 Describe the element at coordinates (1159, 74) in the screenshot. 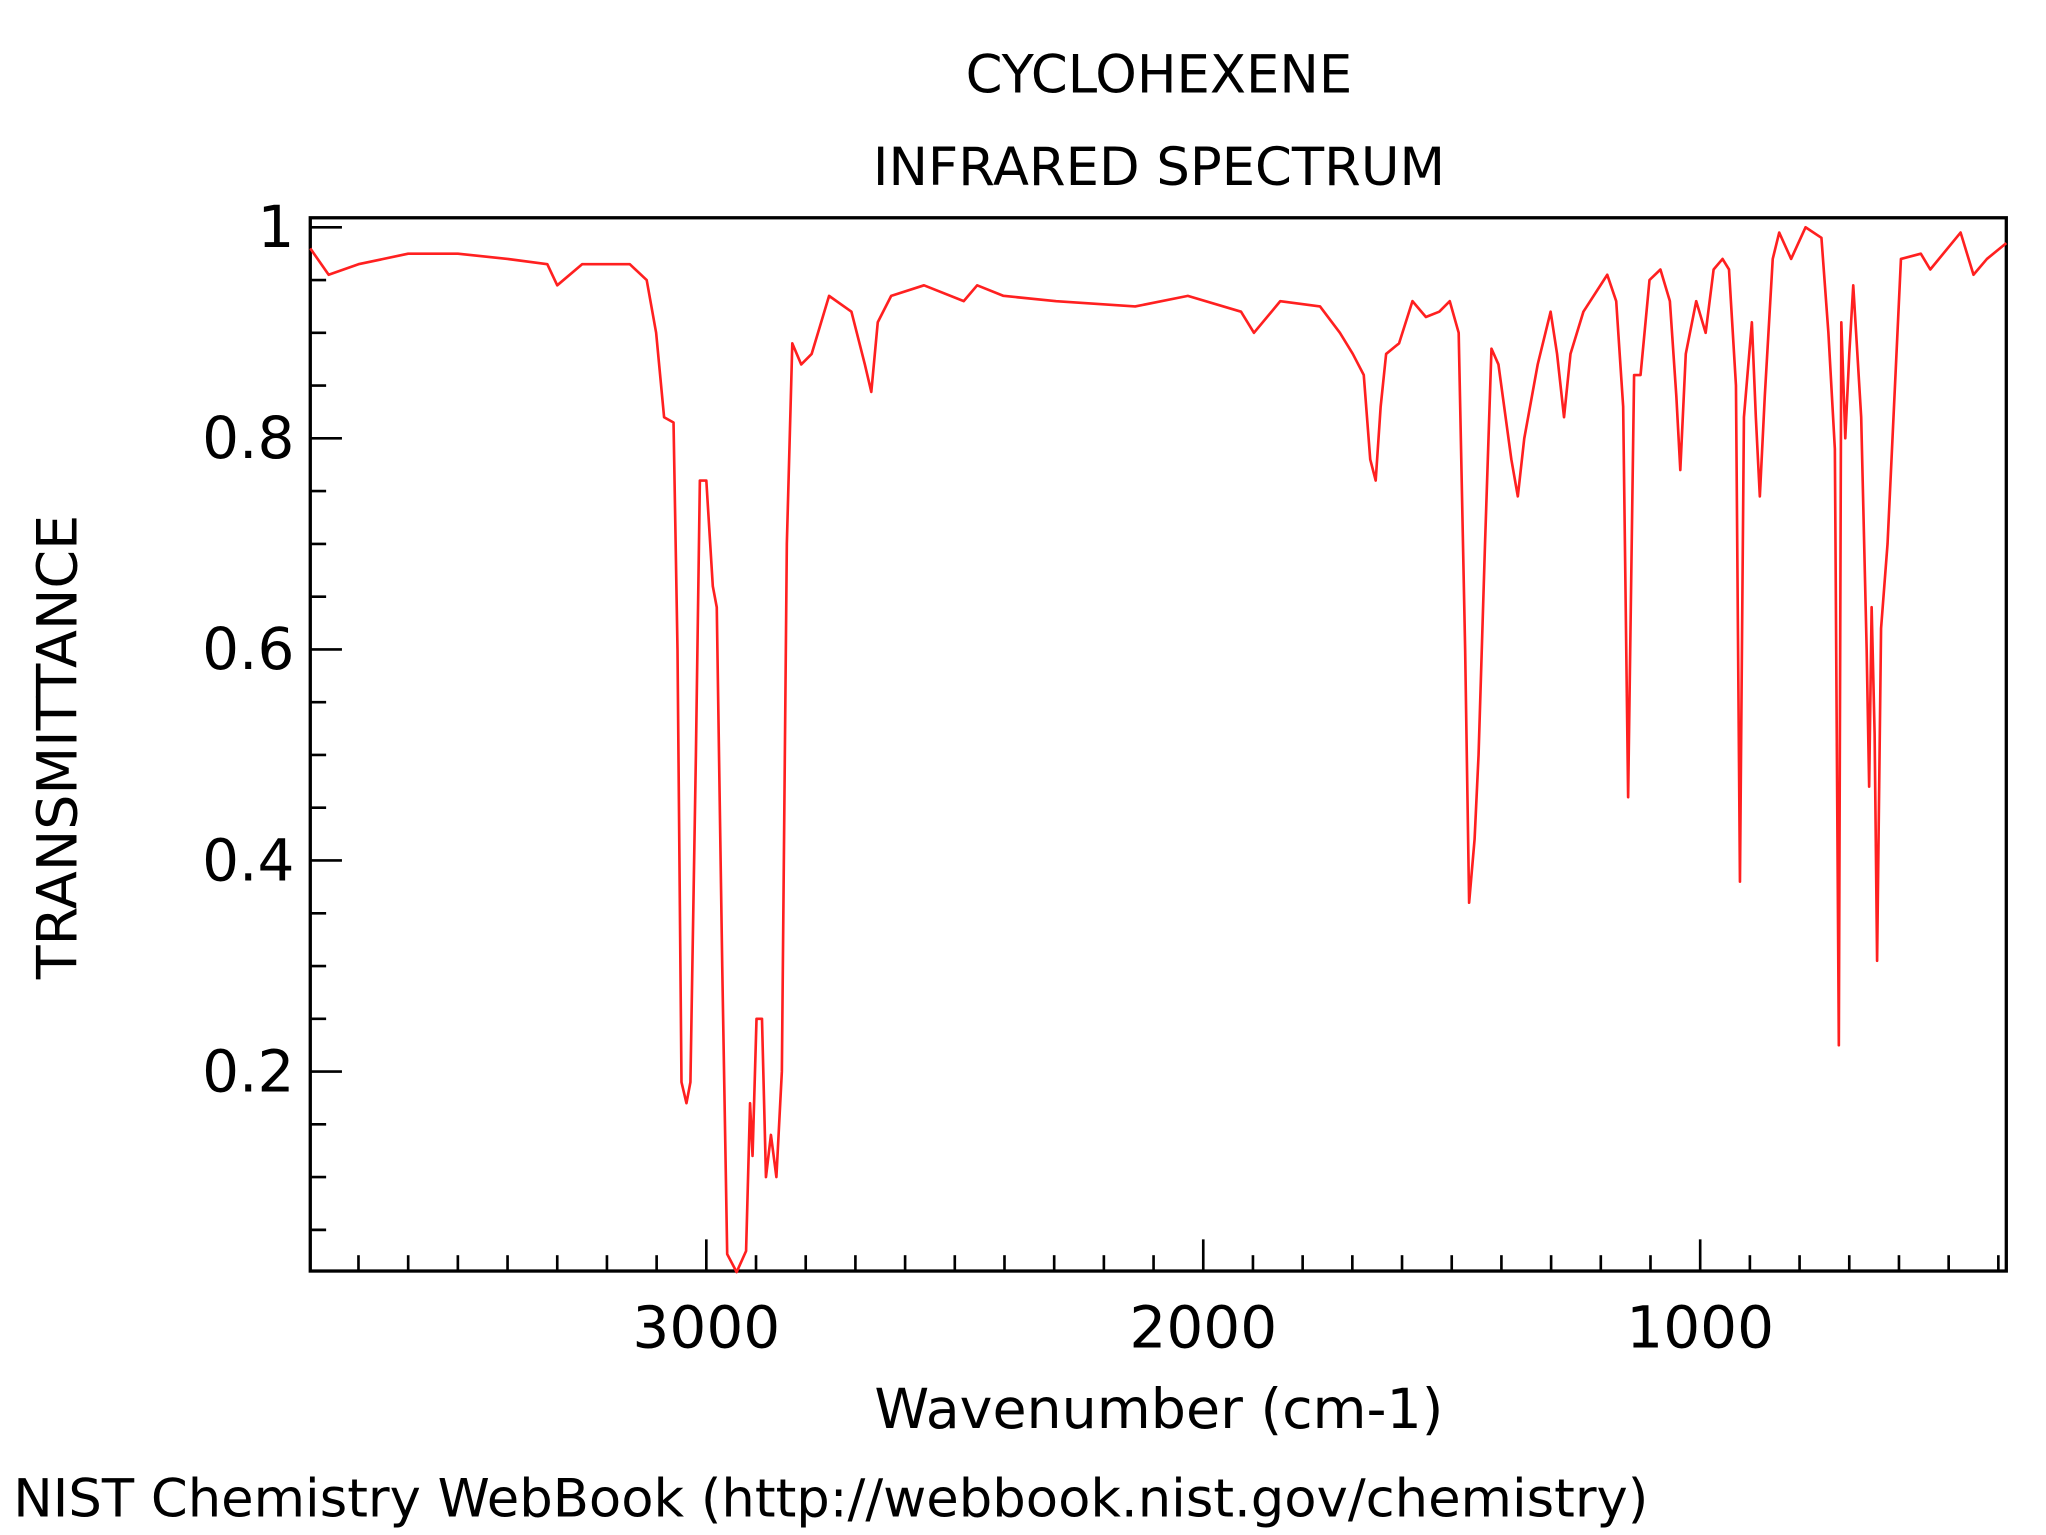

I see `chart-title: CYCLOHEXENE` at that location.